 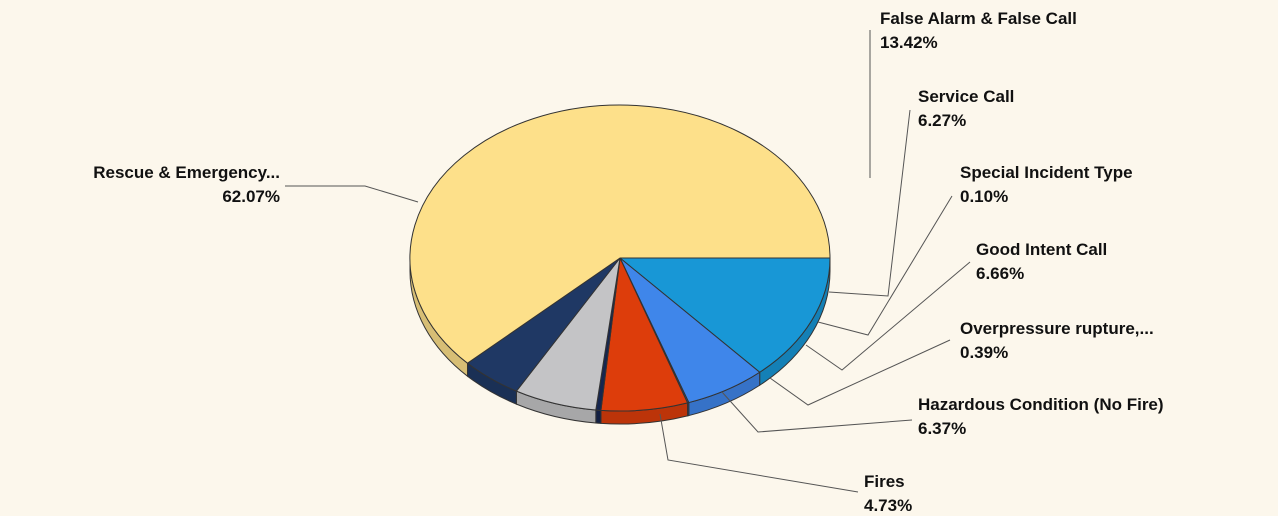 What do you see at coordinates (978, 18) in the screenshot?
I see `slice-label-false-alarm: False Alarm & False Call` at bounding box center [978, 18].